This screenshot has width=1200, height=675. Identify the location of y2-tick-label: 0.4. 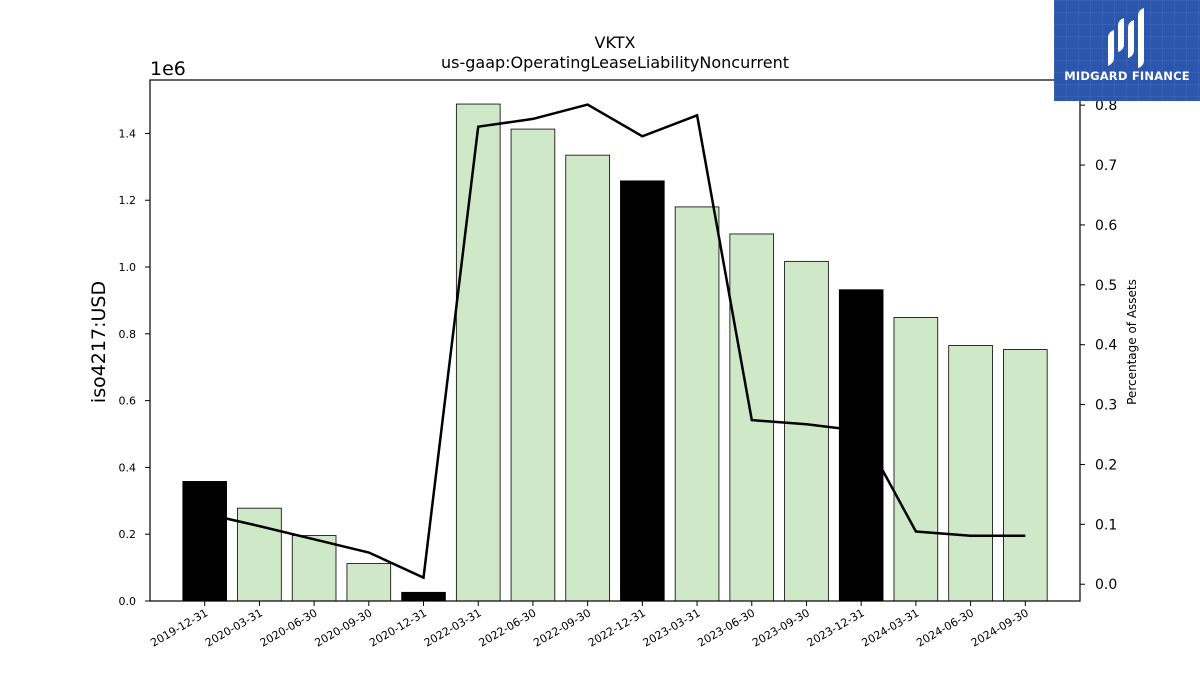
(1106, 346).